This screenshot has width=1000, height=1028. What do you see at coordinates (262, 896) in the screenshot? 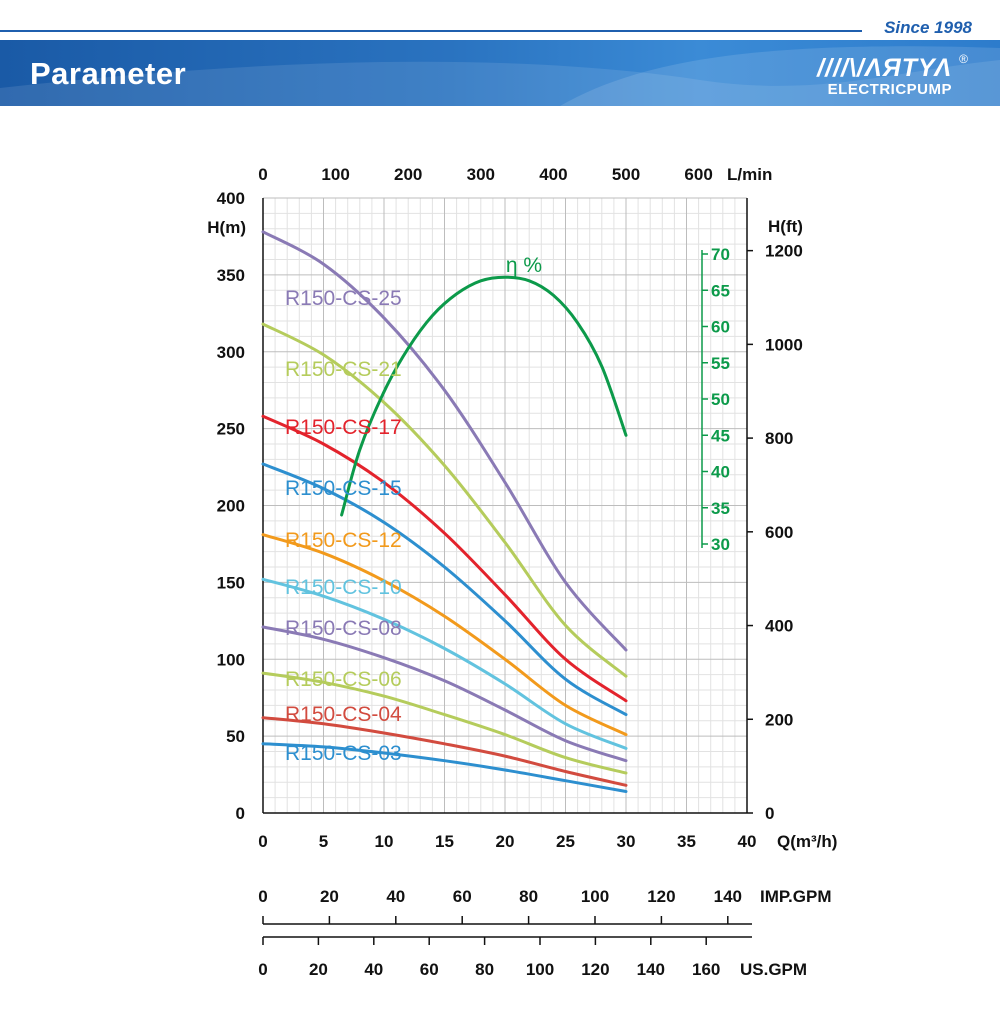
I see `imp-gpm-tick-label: 0` at bounding box center [262, 896].